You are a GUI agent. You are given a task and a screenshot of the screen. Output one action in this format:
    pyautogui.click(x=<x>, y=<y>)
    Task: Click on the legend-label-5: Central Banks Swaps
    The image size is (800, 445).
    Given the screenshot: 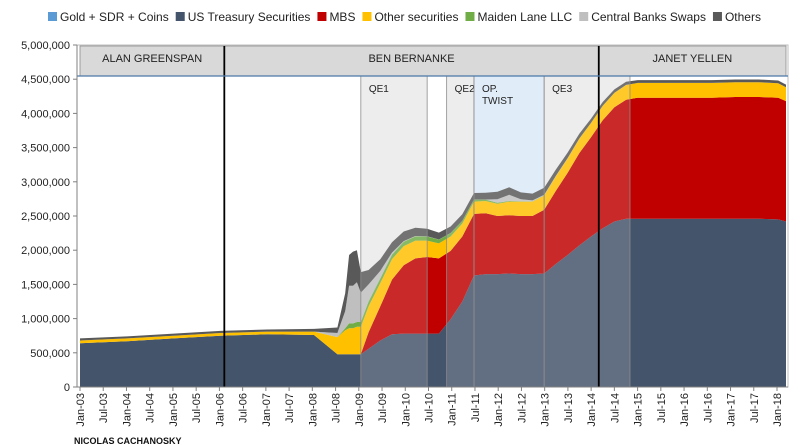 What is the action you would take?
    pyautogui.click(x=648, y=17)
    